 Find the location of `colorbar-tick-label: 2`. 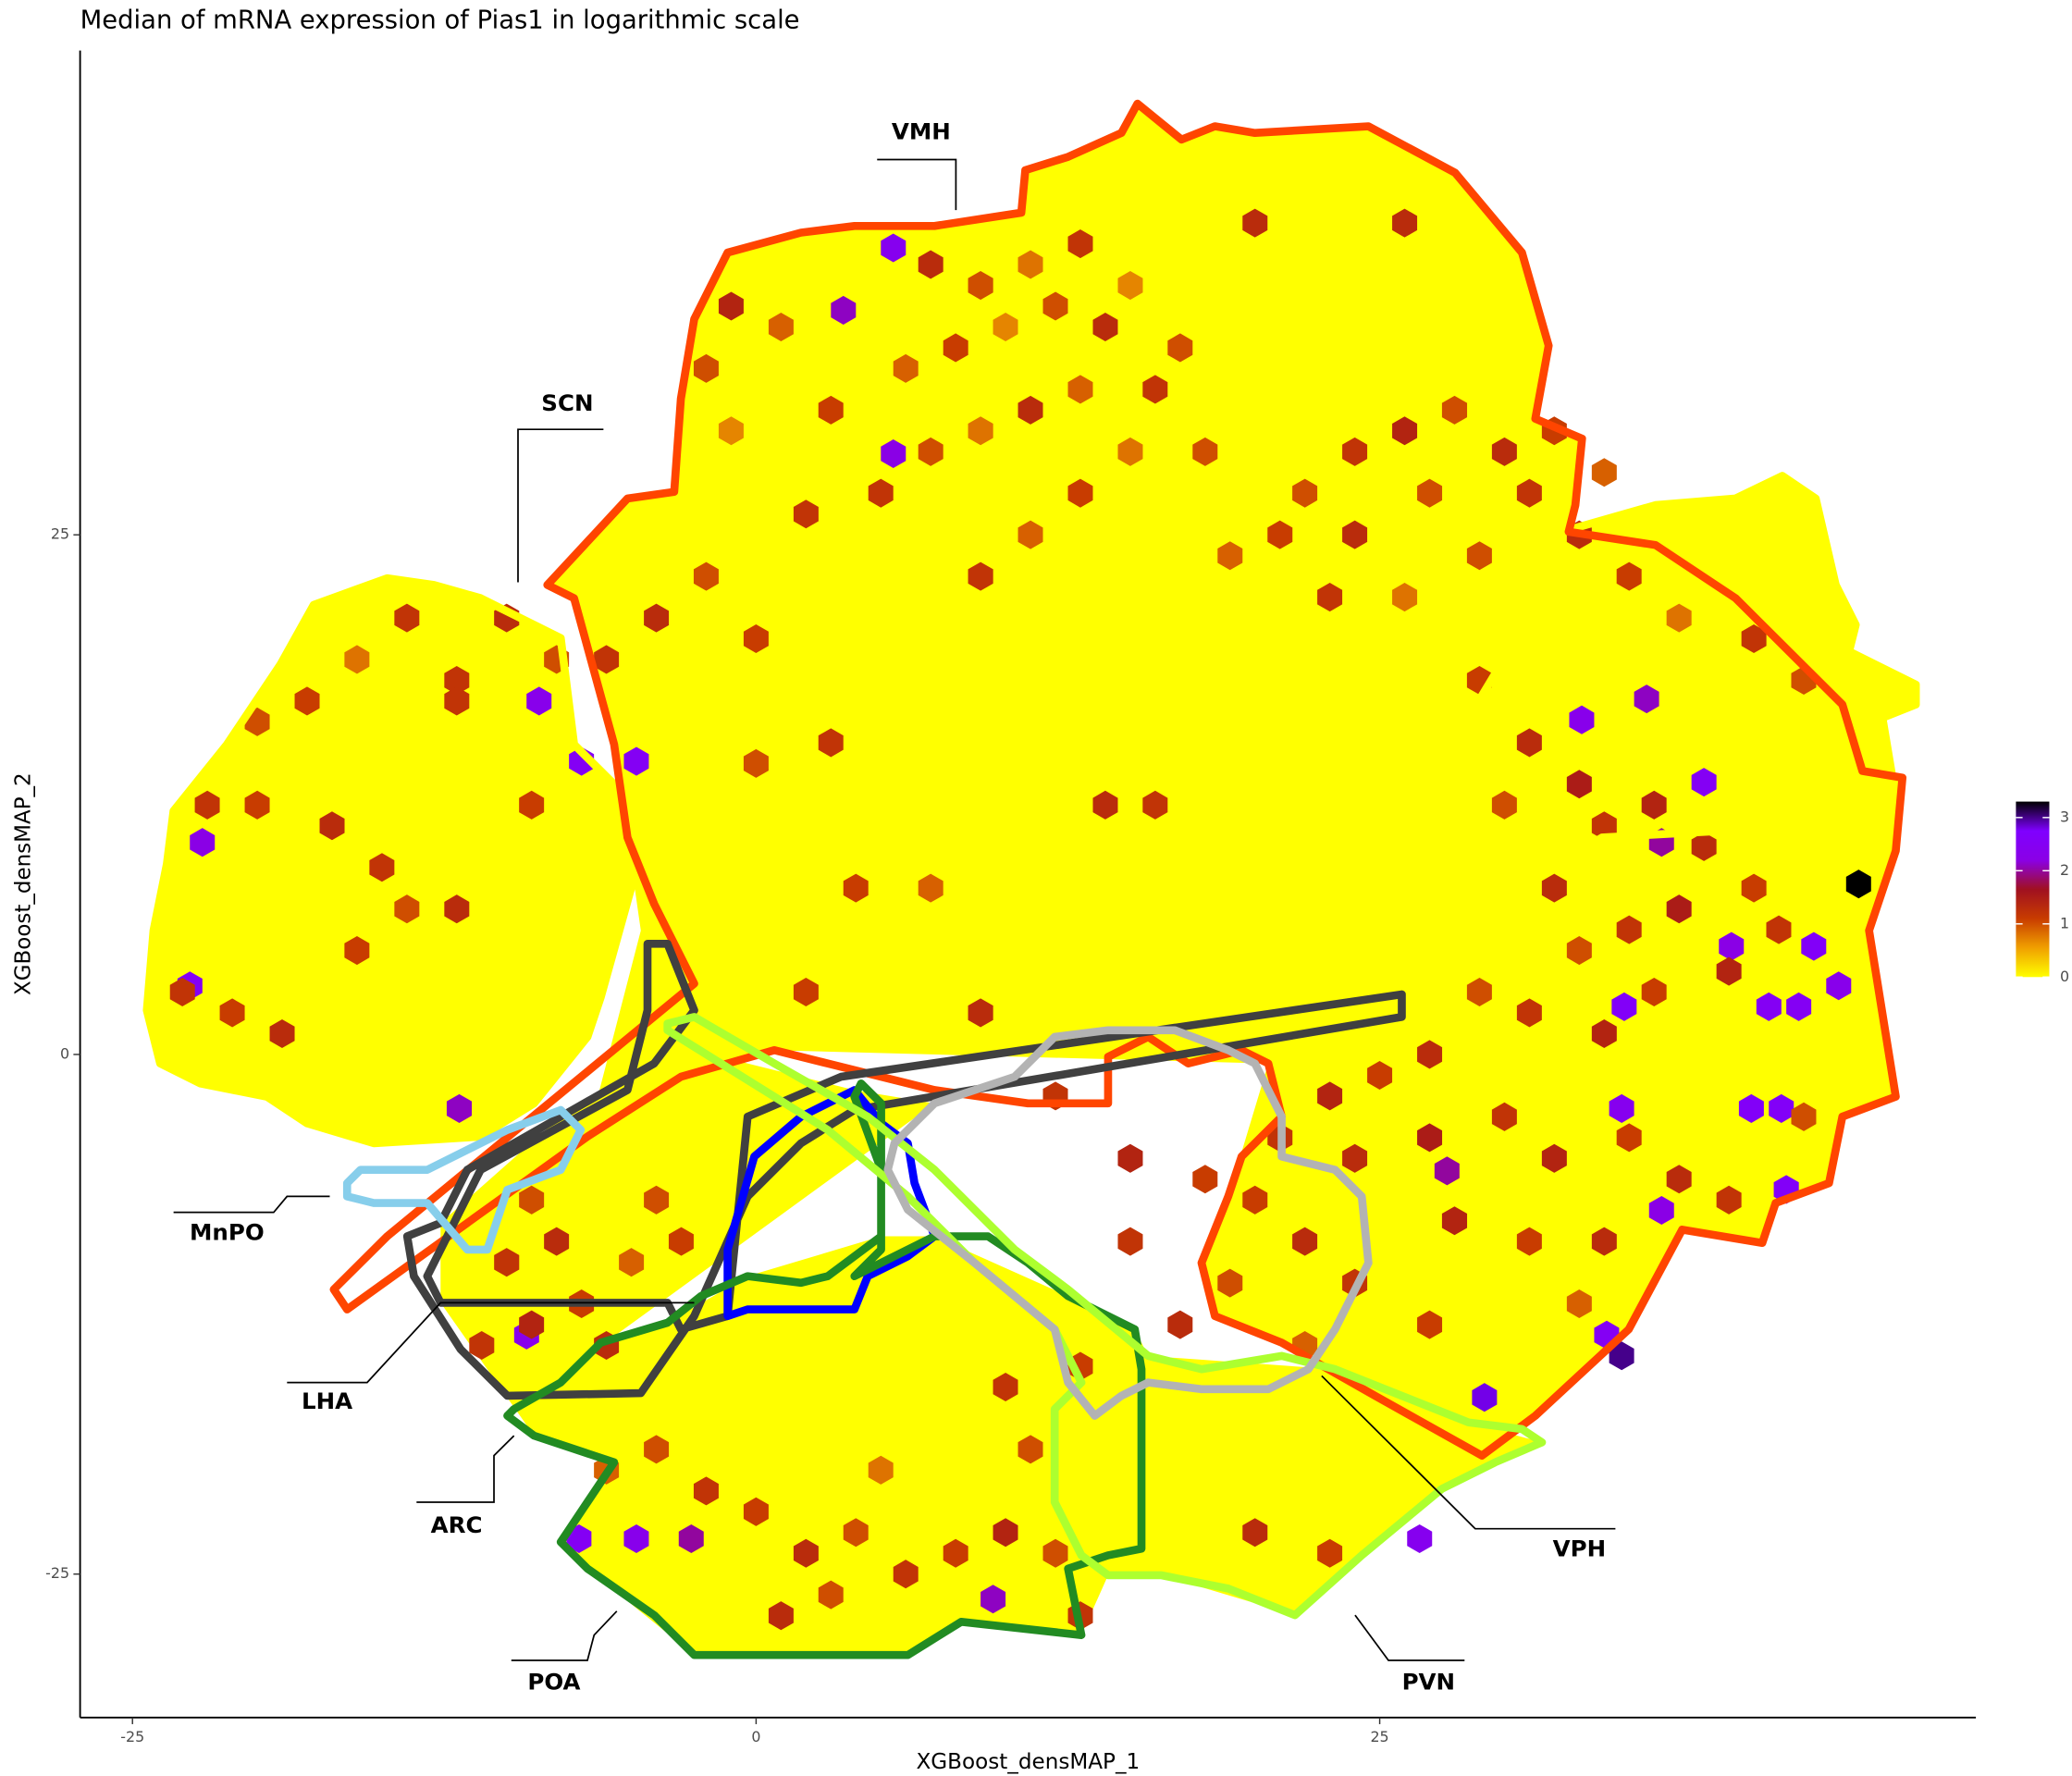

colorbar-tick-label: 2 is located at coordinates (2065, 870).